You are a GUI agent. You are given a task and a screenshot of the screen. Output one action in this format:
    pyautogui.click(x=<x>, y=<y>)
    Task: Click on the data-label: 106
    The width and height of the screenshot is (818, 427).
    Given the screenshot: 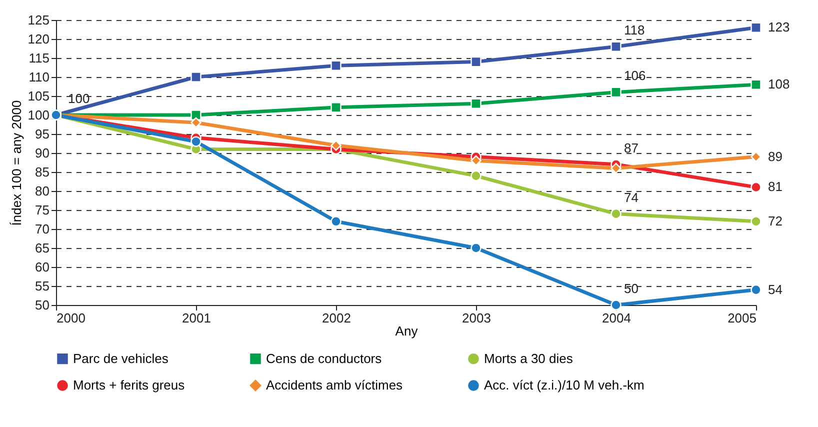 What is the action you would take?
    pyautogui.click(x=635, y=76)
    